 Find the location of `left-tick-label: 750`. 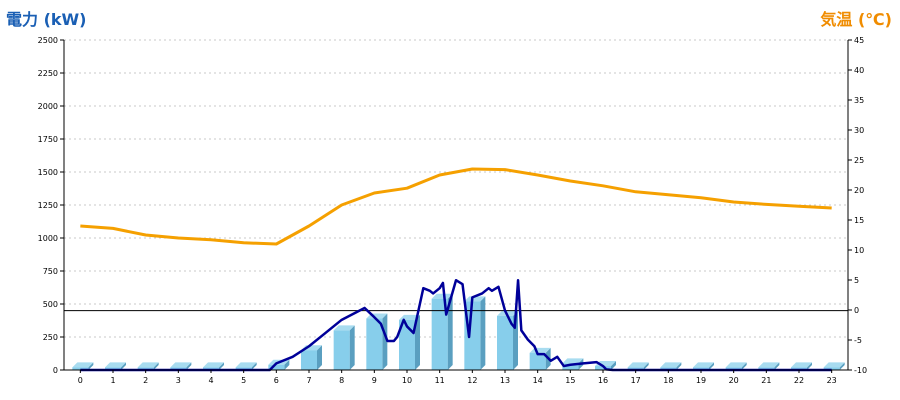

left-tick-label: 750 is located at coordinates (50, 271).